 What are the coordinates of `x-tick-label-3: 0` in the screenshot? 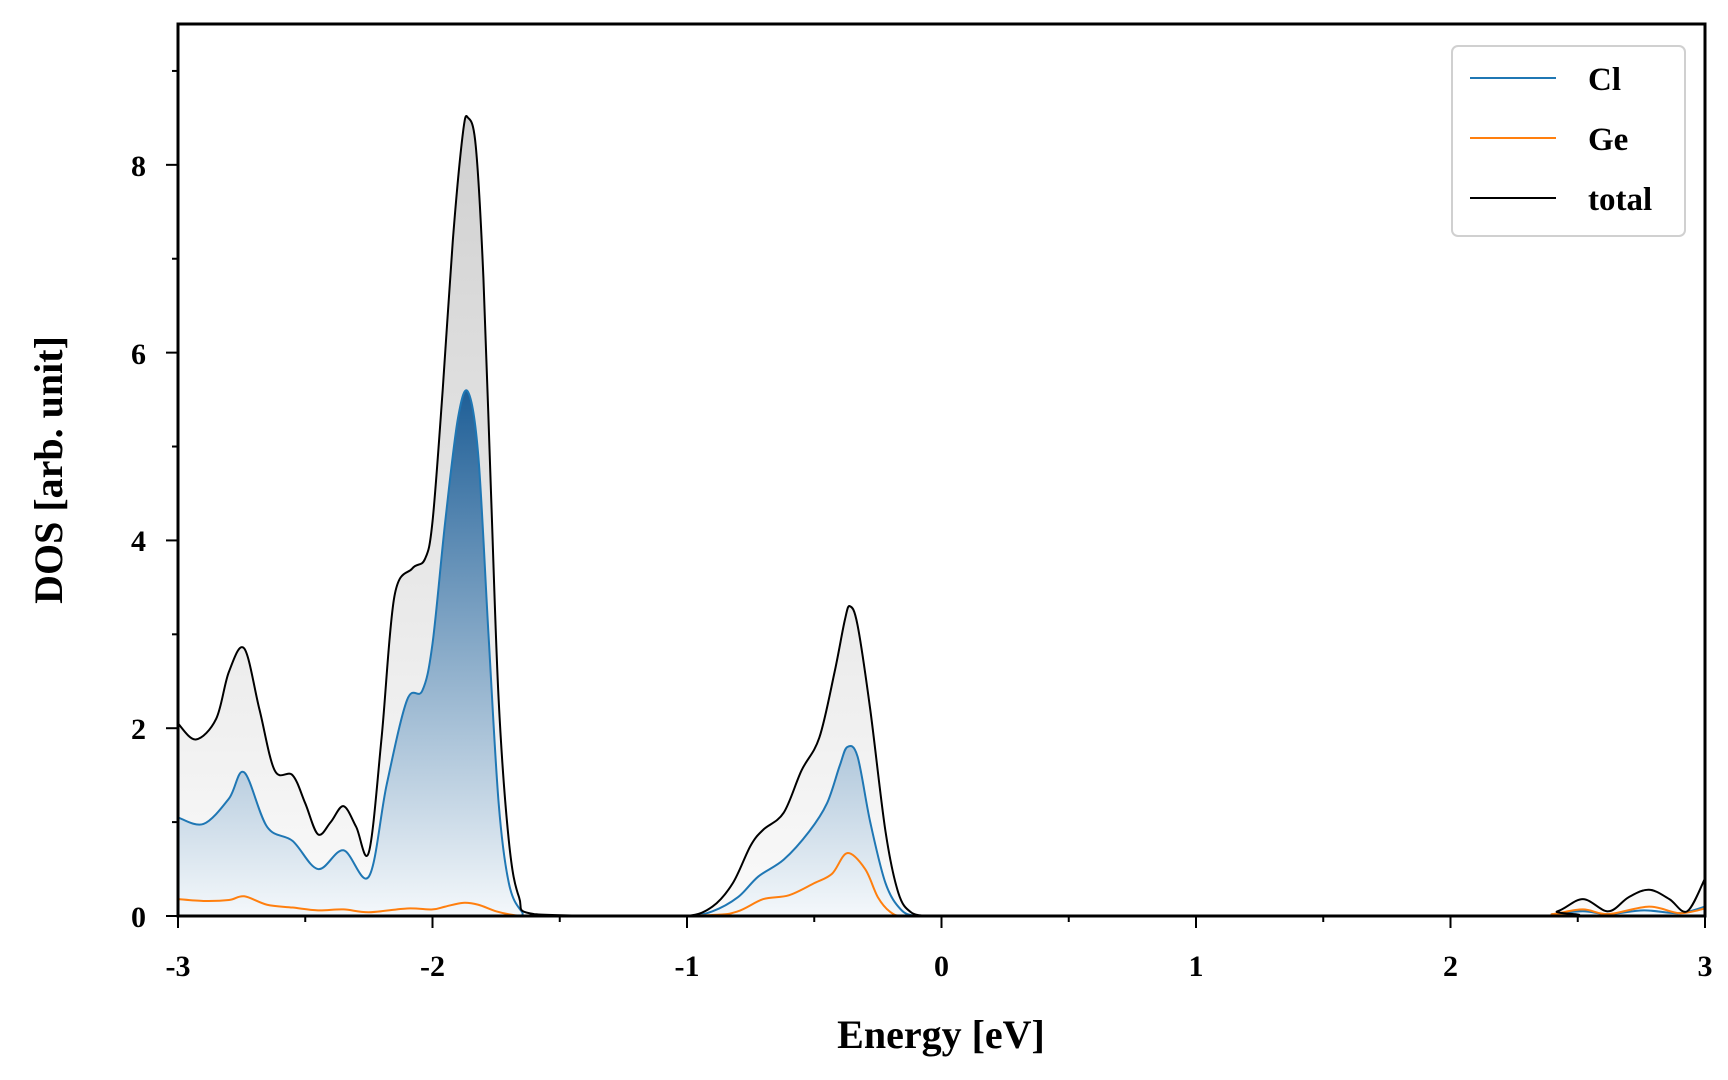 It's located at (941, 966).